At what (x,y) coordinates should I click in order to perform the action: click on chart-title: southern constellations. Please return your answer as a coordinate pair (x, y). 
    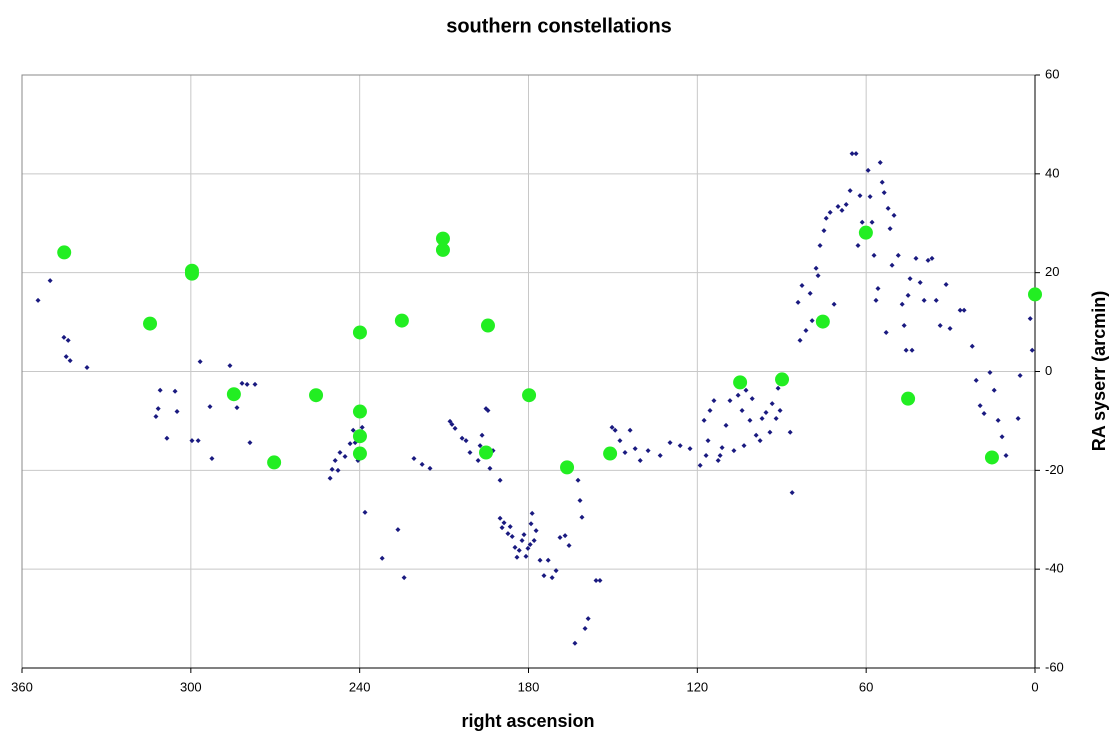
    Looking at the image, I should click on (559, 26).